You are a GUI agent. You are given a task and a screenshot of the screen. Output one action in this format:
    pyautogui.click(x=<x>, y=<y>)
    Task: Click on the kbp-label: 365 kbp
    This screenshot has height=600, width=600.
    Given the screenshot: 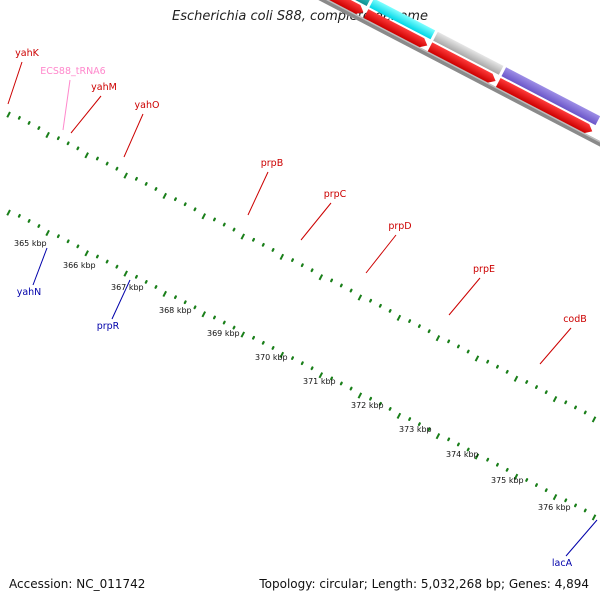 What is the action you would take?
    pyautogui.click(x=30, y=243)
    